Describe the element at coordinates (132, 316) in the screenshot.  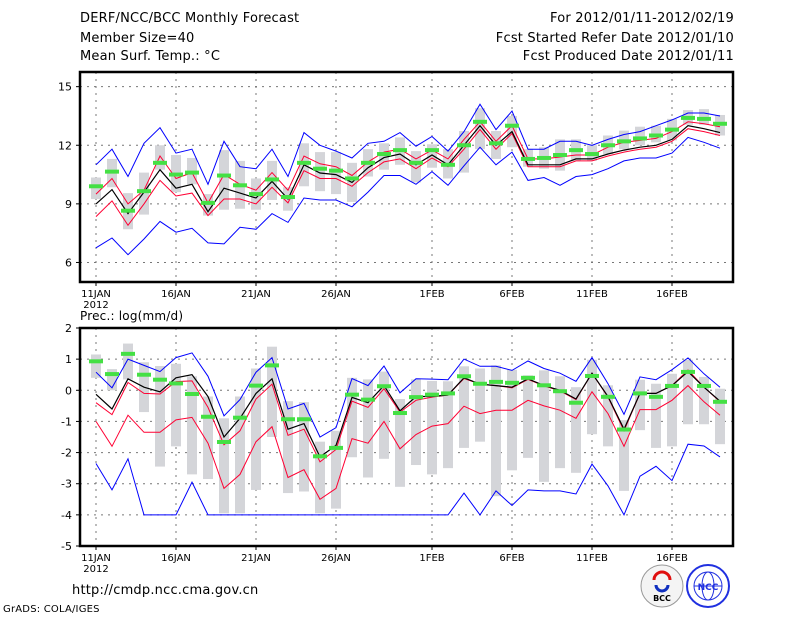
I see `precip-label: Prec.: log(mm/d)` at that location.